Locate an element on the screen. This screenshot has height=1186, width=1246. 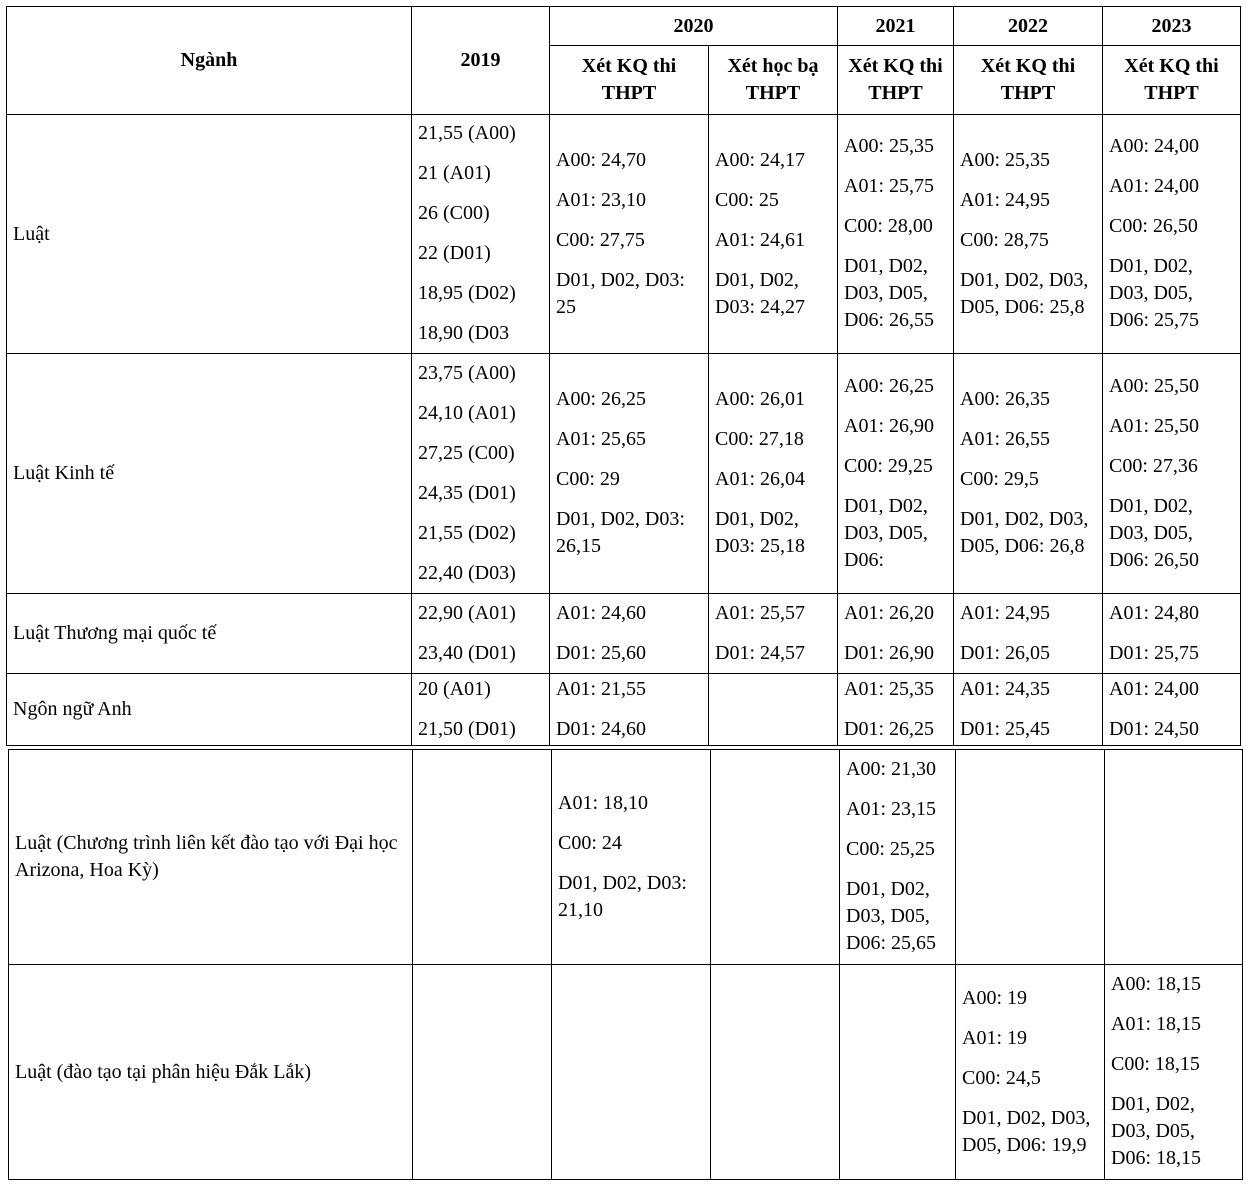
score-entry: A01: 23,15 is located at coordinates (891, 809).